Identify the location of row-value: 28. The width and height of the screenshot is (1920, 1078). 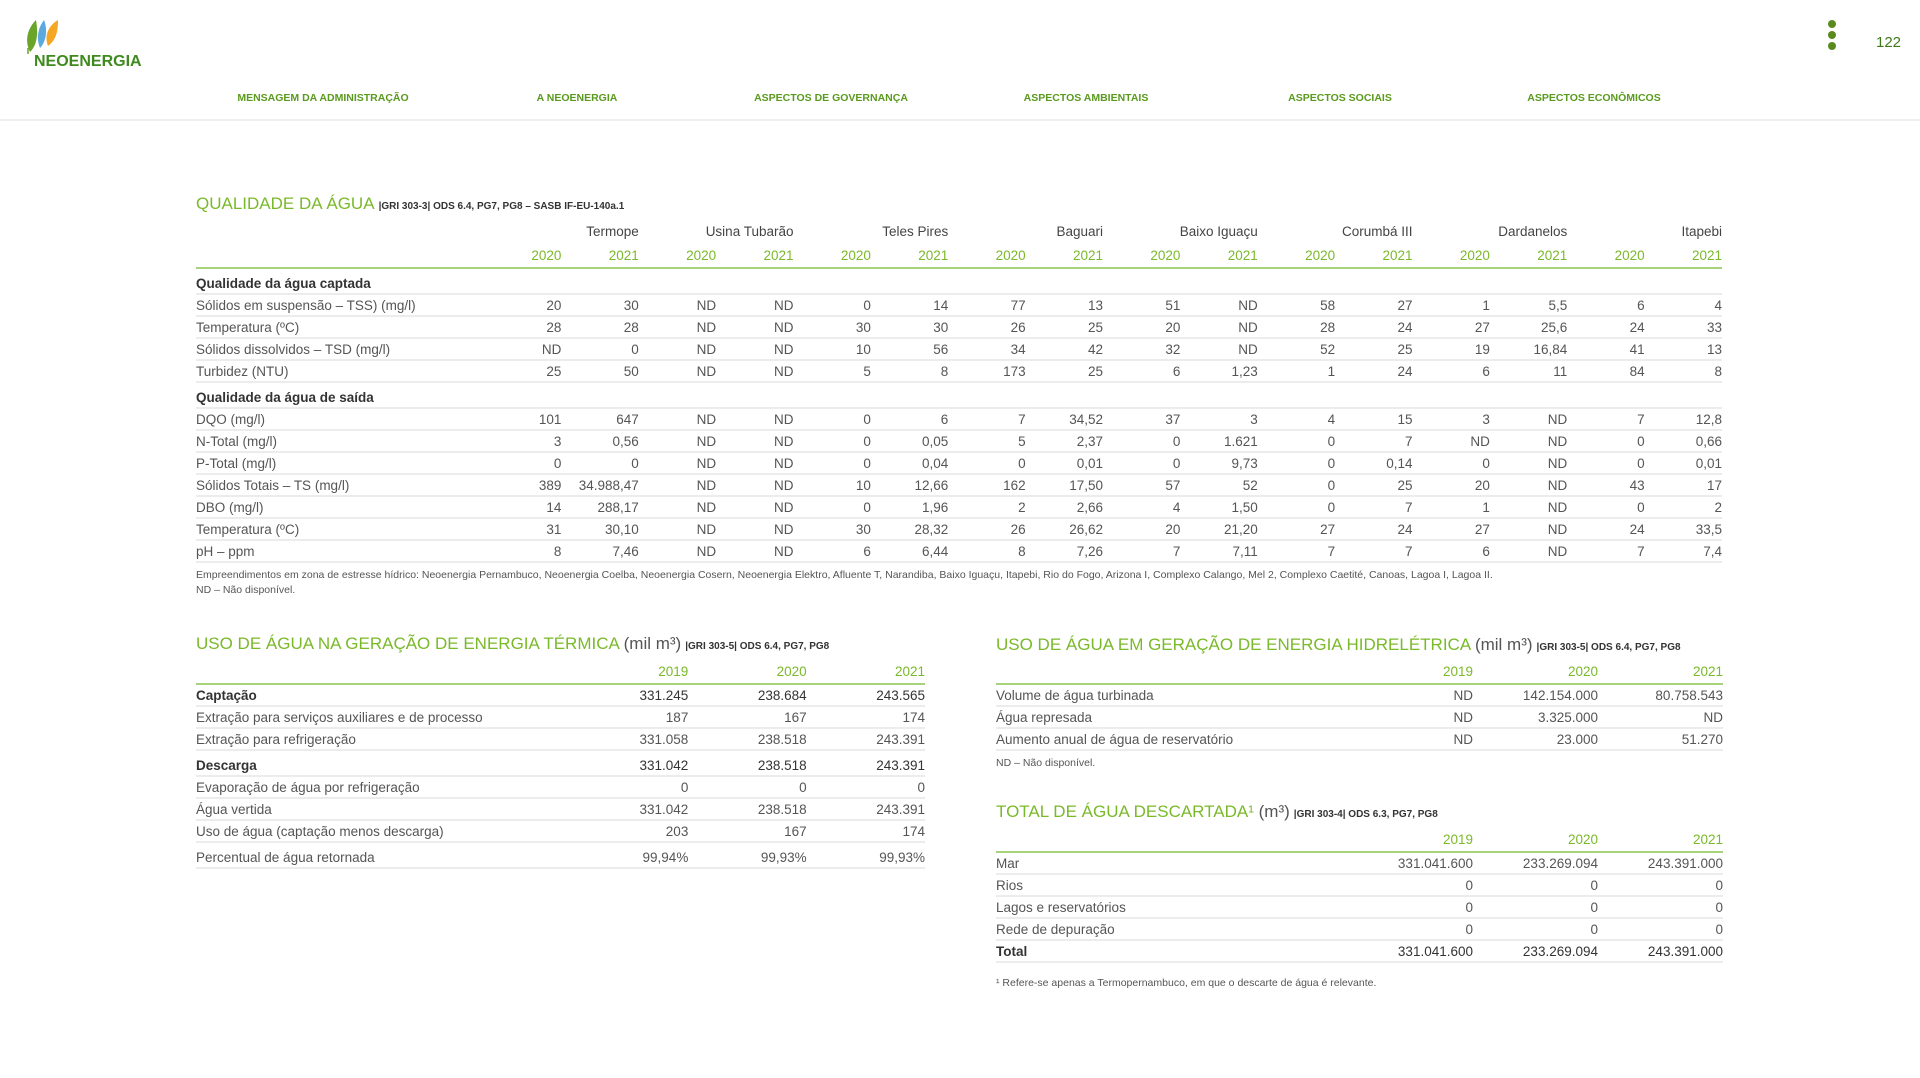
(1296, 327).